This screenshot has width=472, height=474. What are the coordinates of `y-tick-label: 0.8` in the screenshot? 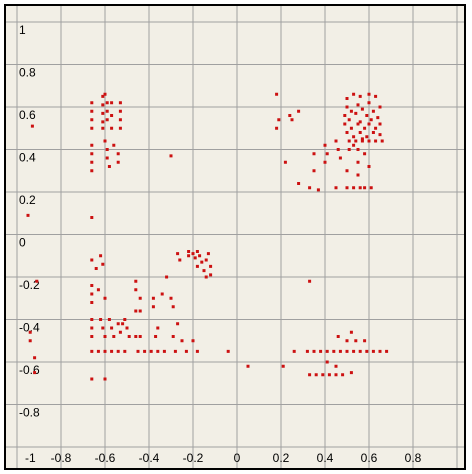 It's located at (27, 73).